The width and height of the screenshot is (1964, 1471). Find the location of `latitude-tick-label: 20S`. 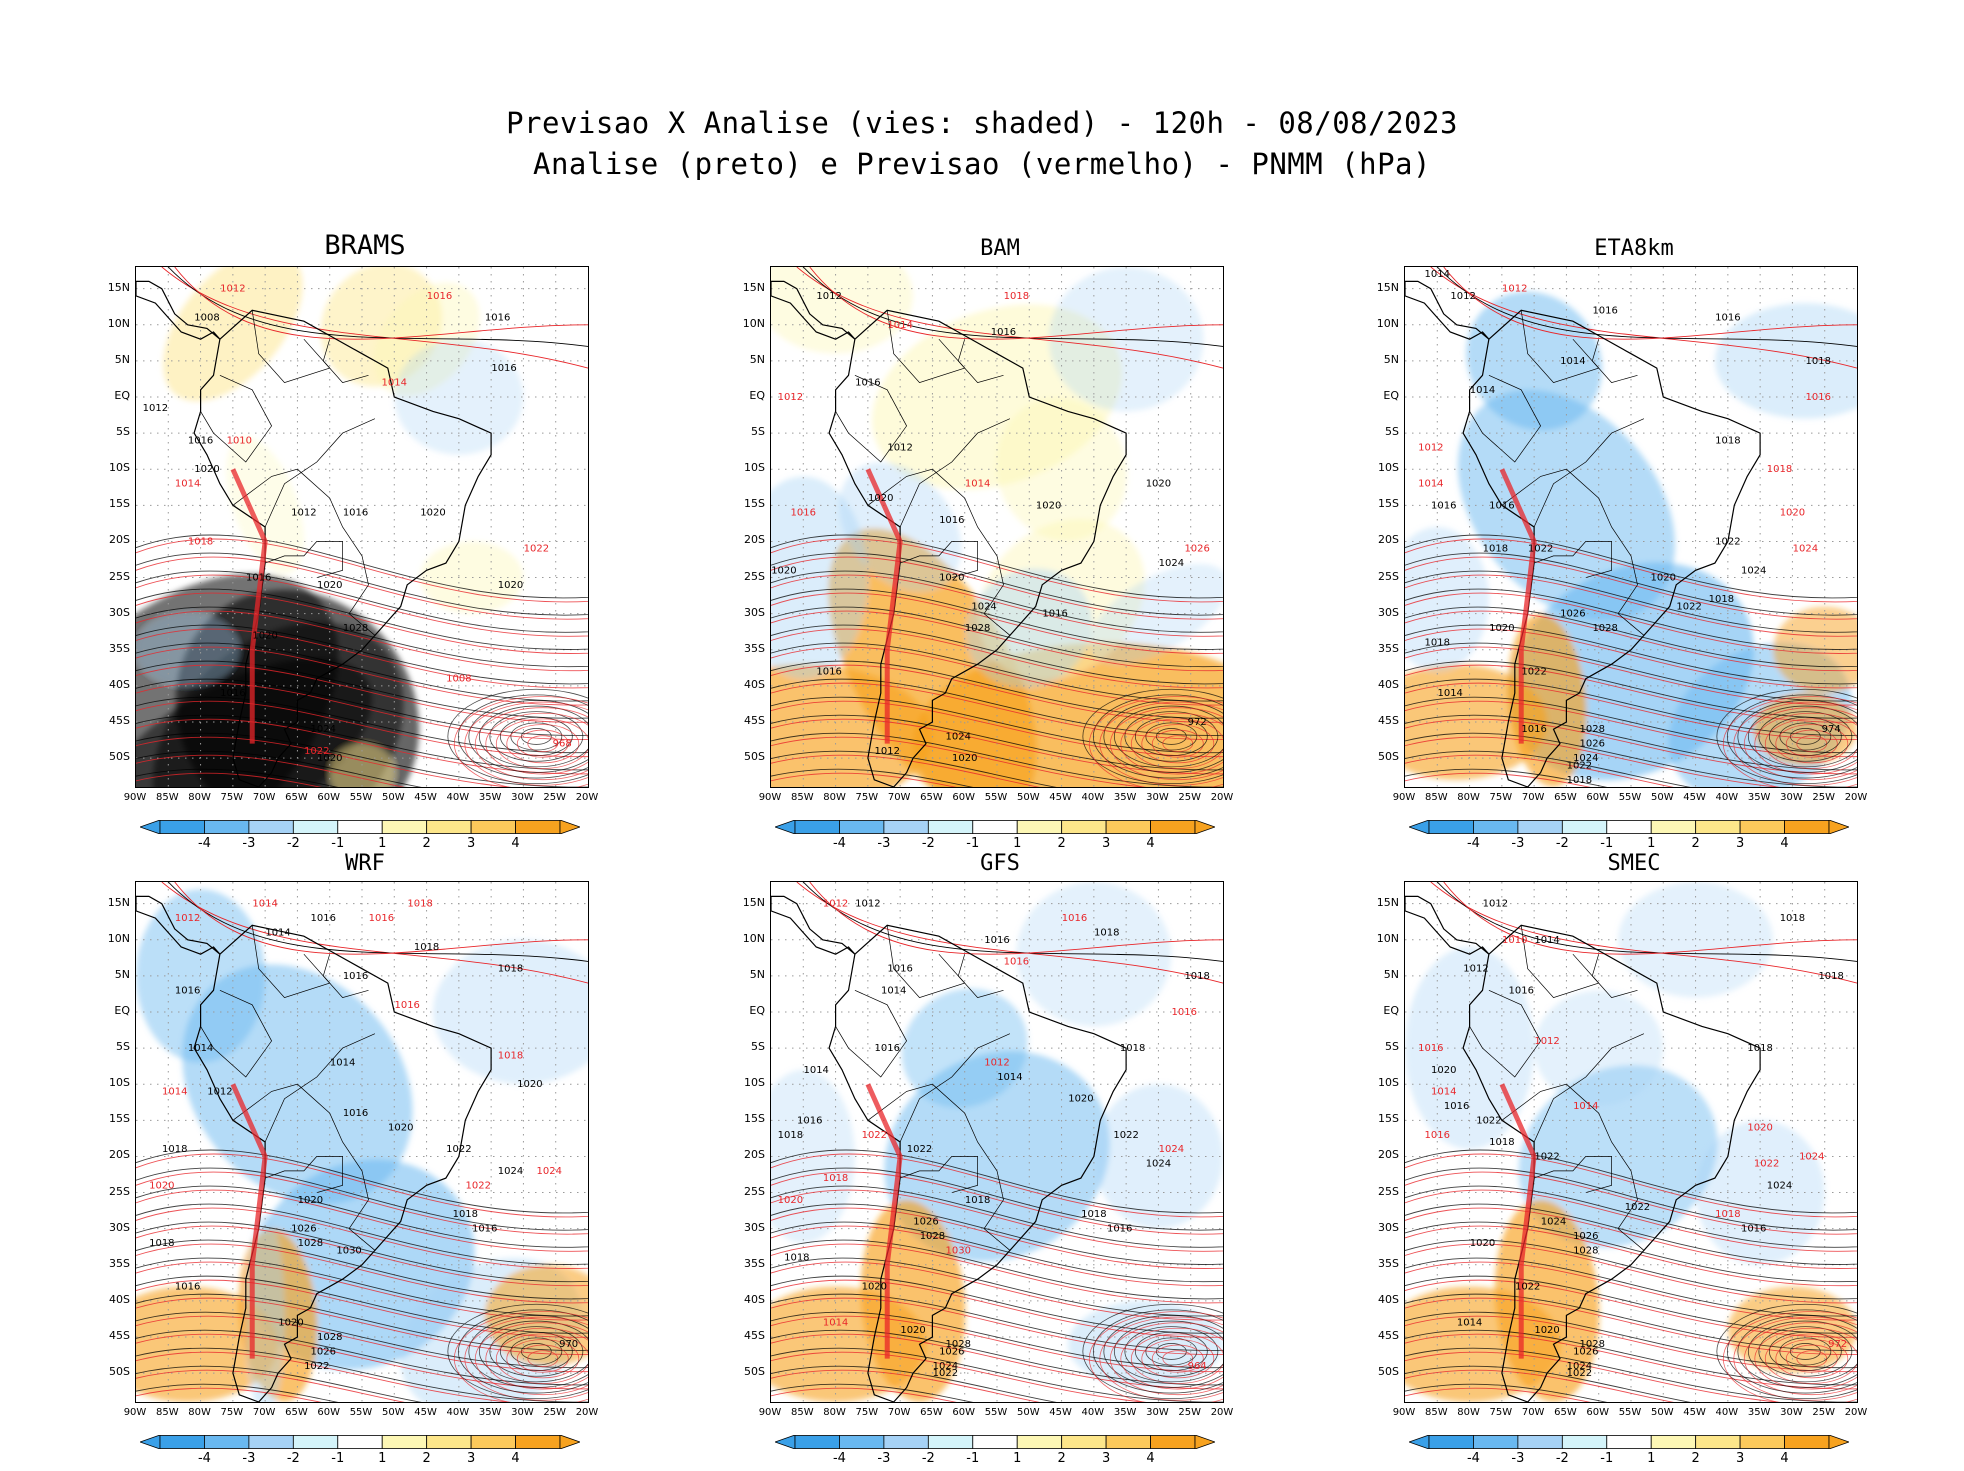

latitude-tick-label: 20S is located at coordinates (754, 540).